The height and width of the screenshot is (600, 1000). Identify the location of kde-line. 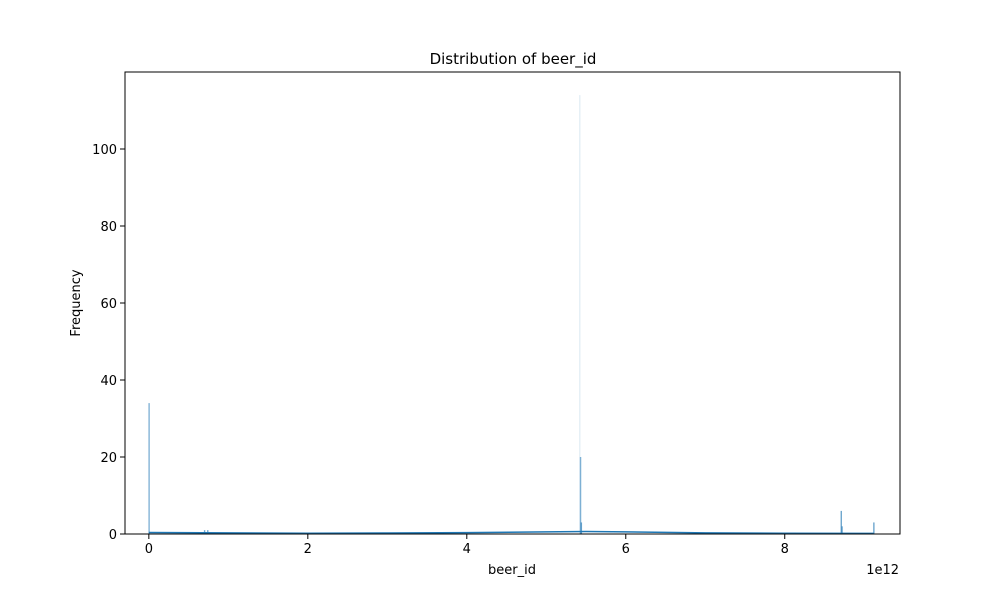
(511, 532).